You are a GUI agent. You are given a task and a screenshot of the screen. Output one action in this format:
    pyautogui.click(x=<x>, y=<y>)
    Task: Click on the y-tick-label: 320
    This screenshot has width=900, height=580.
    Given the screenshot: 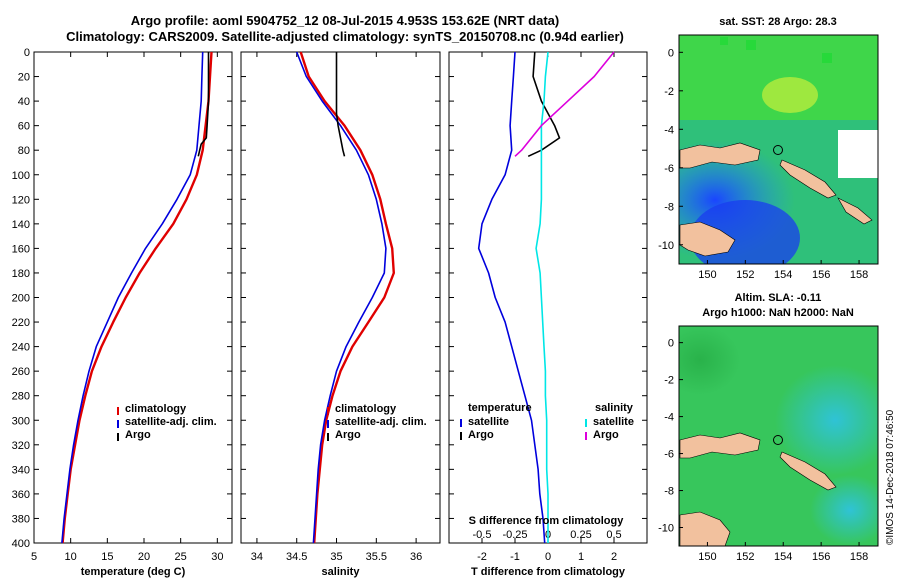 What is the action you would take?
    pyautogui.click(x=21, y=446)
    